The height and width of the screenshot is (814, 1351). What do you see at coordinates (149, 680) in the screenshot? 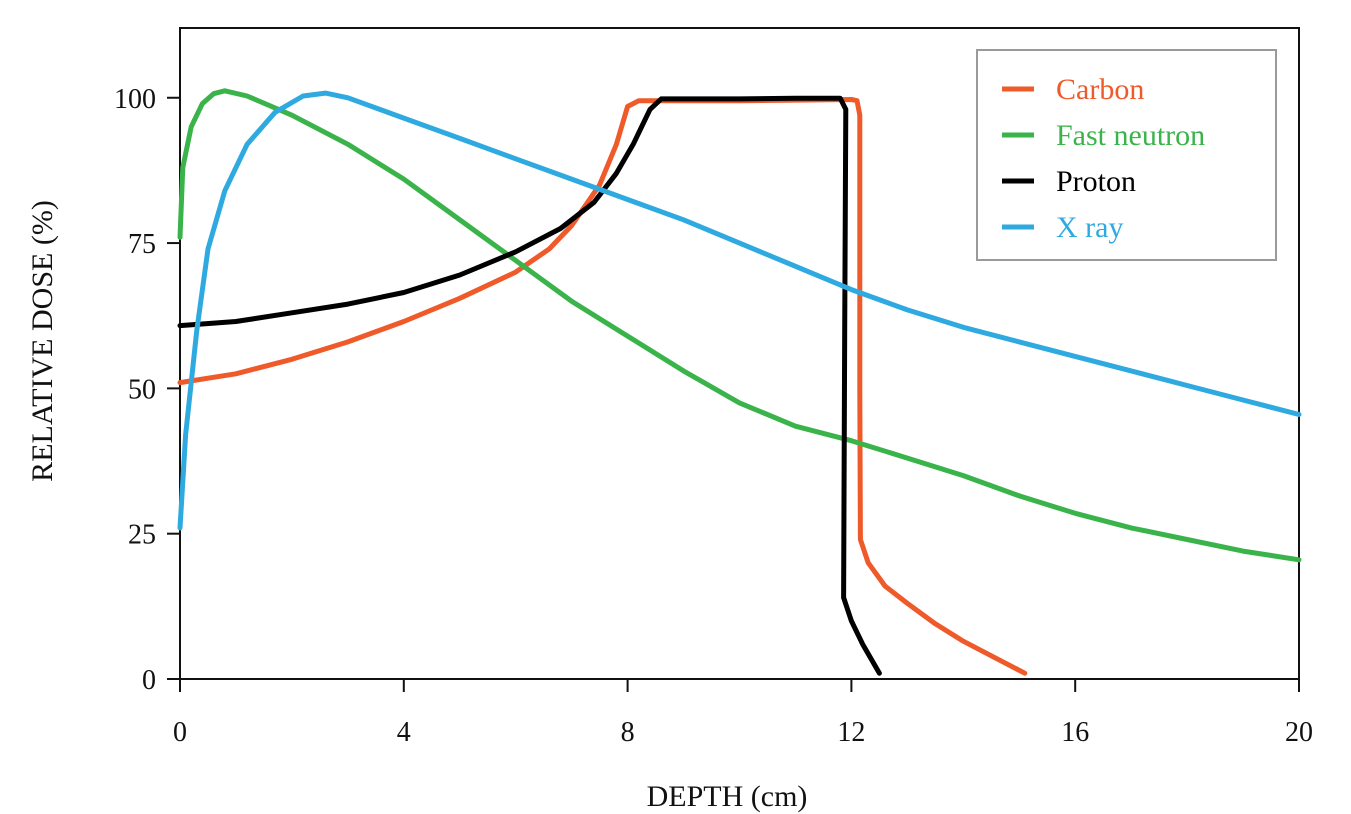
I see `y-tick-label: 0` at bounding box center [149, 680].